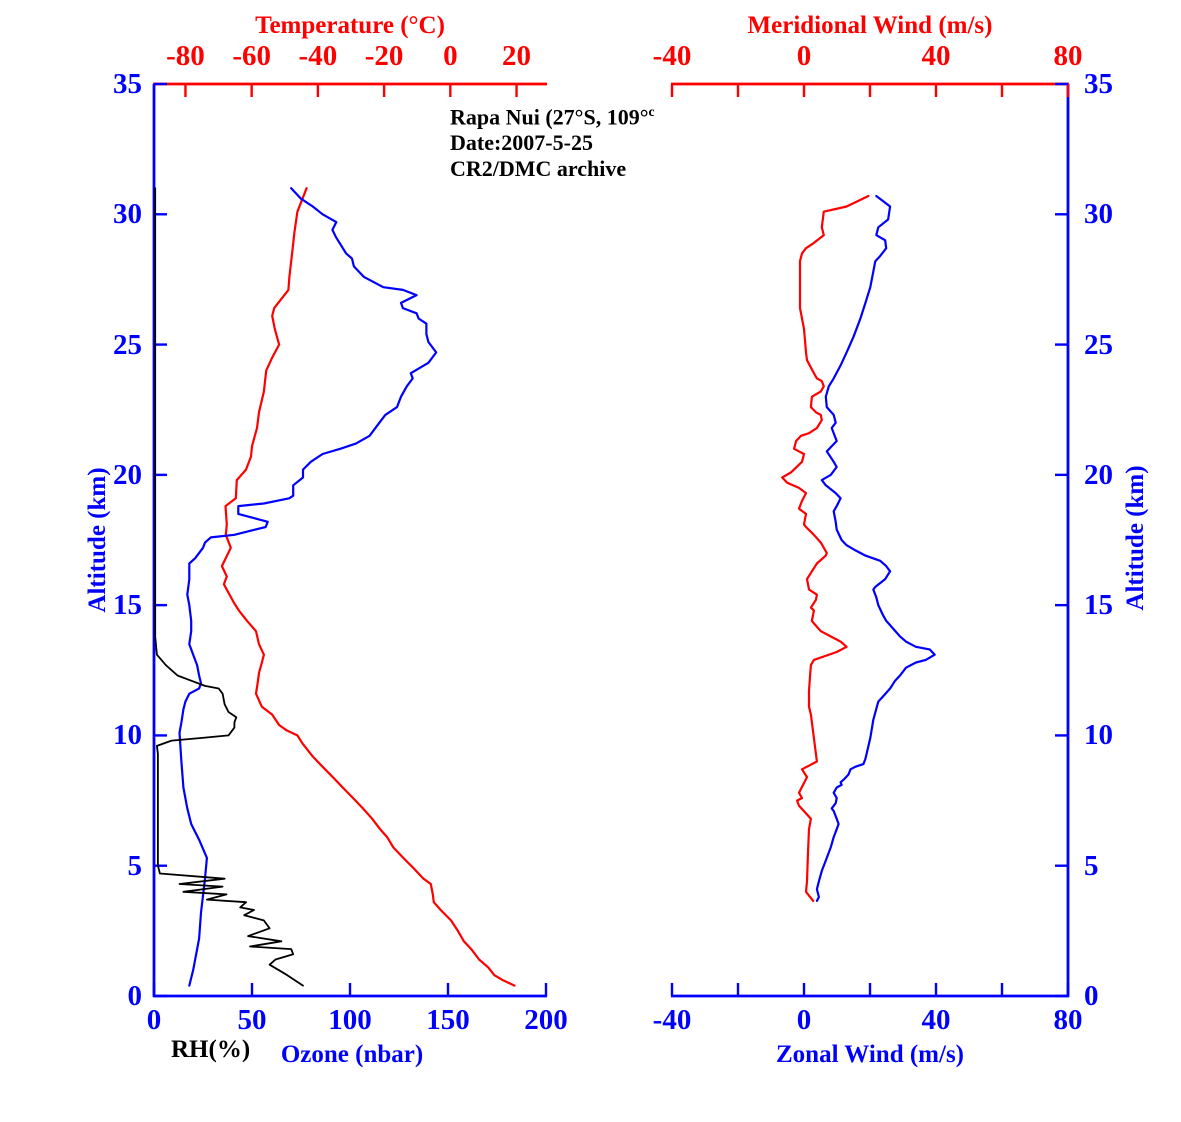 The width and height of the screenshot is (1181, 1122). I want to click on left-top-tick-label: -80, so click(185, 56).